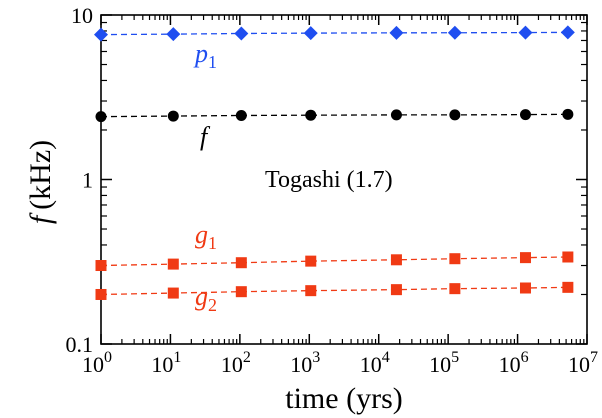 The height and width of the screenshot is (418, 602). What do you see at coordinates (205, 55) in the screenshot?
I see `series-label-p1: p1` at bounding box center [205, 55].